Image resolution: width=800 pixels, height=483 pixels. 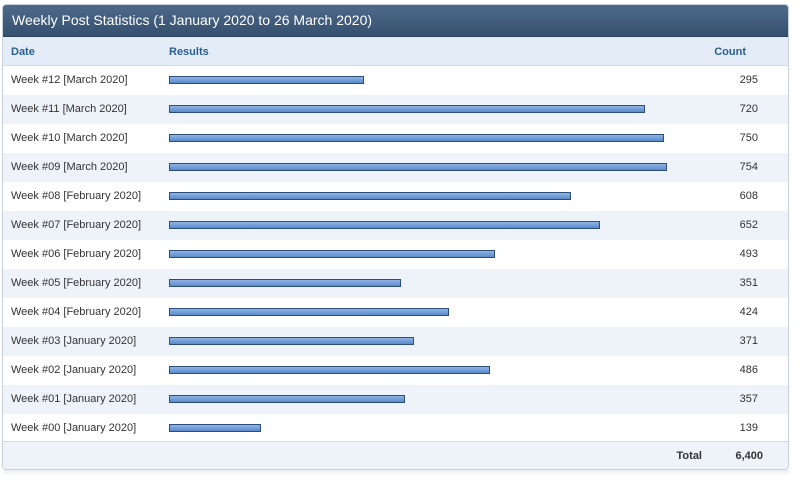 I want to click on table-row: Week #10 [March 2020] 750, so click(x=395, y=138).